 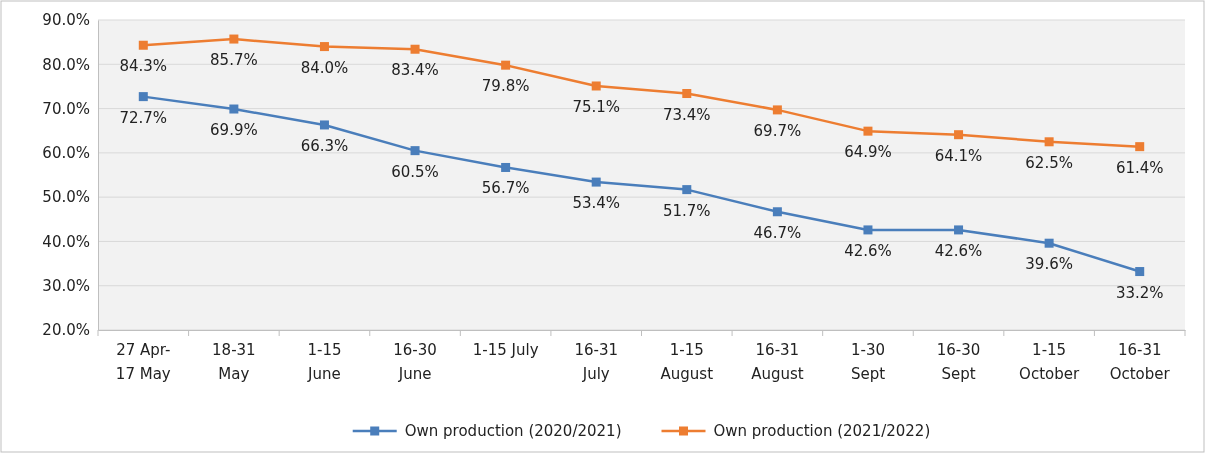 I want to click on x-tick-label: 16-30 Sept, so click(x=958, y=362).